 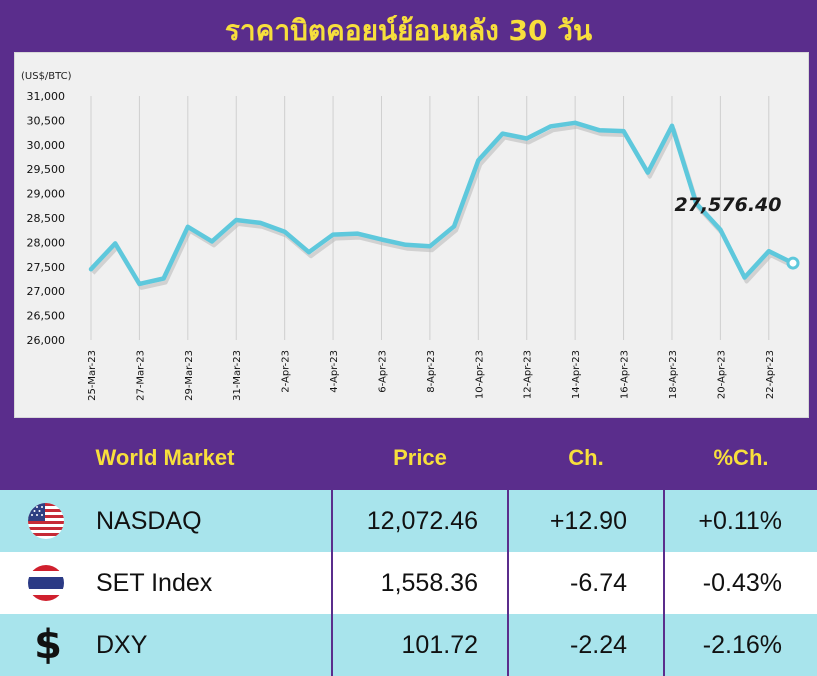 I want to click on y-tick-label: 28,500, so click(x=46, y=218).